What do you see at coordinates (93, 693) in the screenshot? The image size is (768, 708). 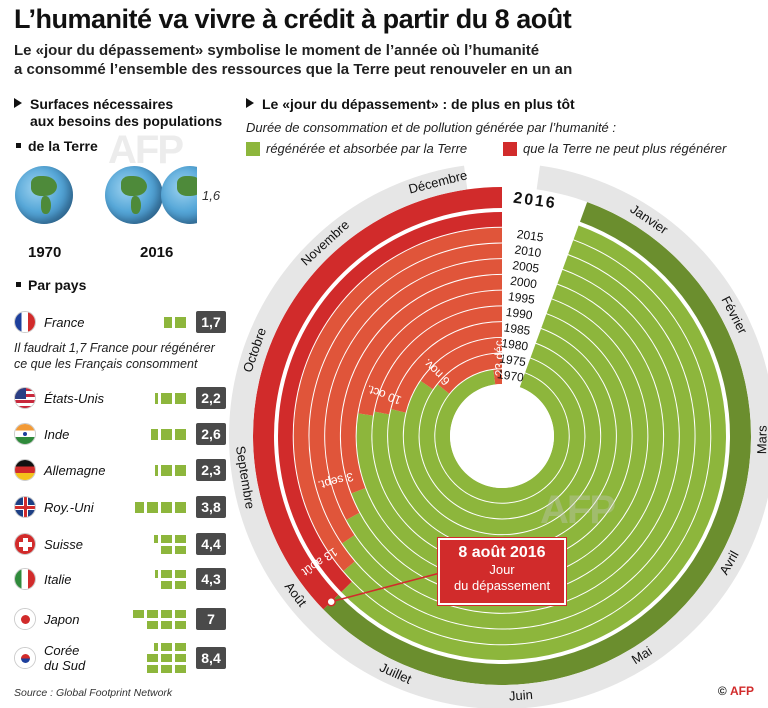 I see `source: Source : Global Footprint Network` at bounding box center [93, 693].